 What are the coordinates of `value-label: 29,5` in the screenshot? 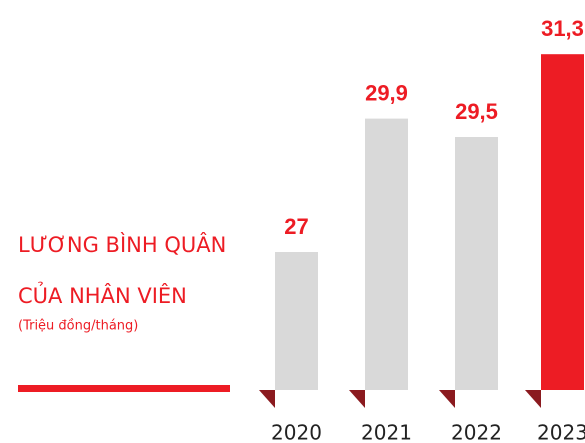 It's located at (476, 111).